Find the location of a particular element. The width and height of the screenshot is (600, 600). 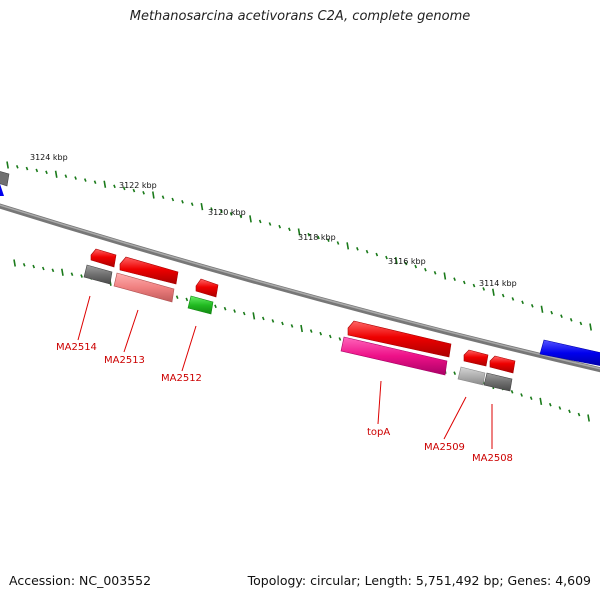

gene-label: MA2508 is located at coordinates (492, 458).